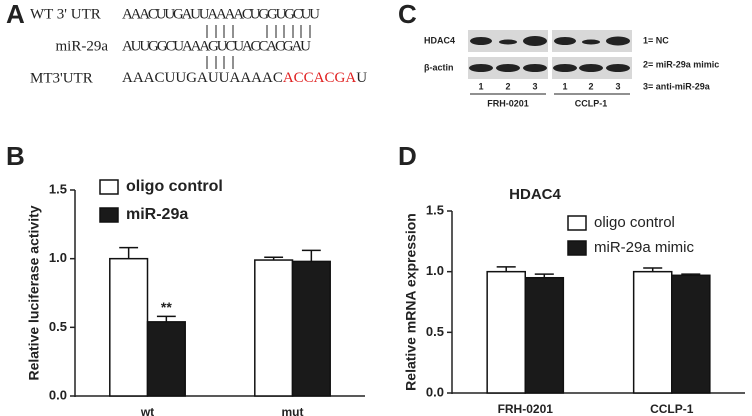 Image resolution: width=752 pixels, height=416 pixels. Describe the element at coordinates (677, 86) in the screenshot. I see `key: 3= anti-miR-29a` at that location.